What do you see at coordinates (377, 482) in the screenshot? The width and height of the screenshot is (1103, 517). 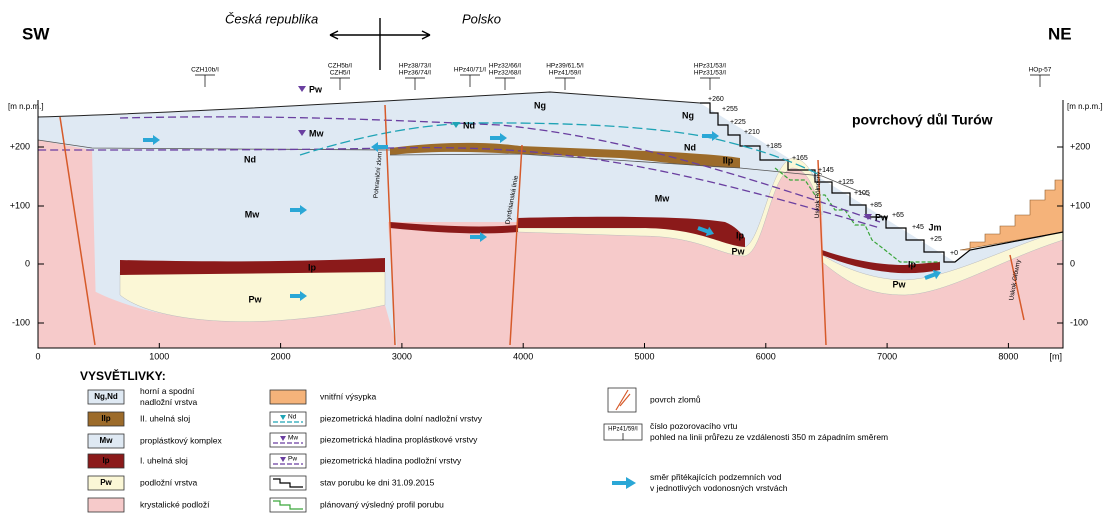 I see `legend-text: stav porubu ke dni 31.09.2015` at bounding box center [377, 482].